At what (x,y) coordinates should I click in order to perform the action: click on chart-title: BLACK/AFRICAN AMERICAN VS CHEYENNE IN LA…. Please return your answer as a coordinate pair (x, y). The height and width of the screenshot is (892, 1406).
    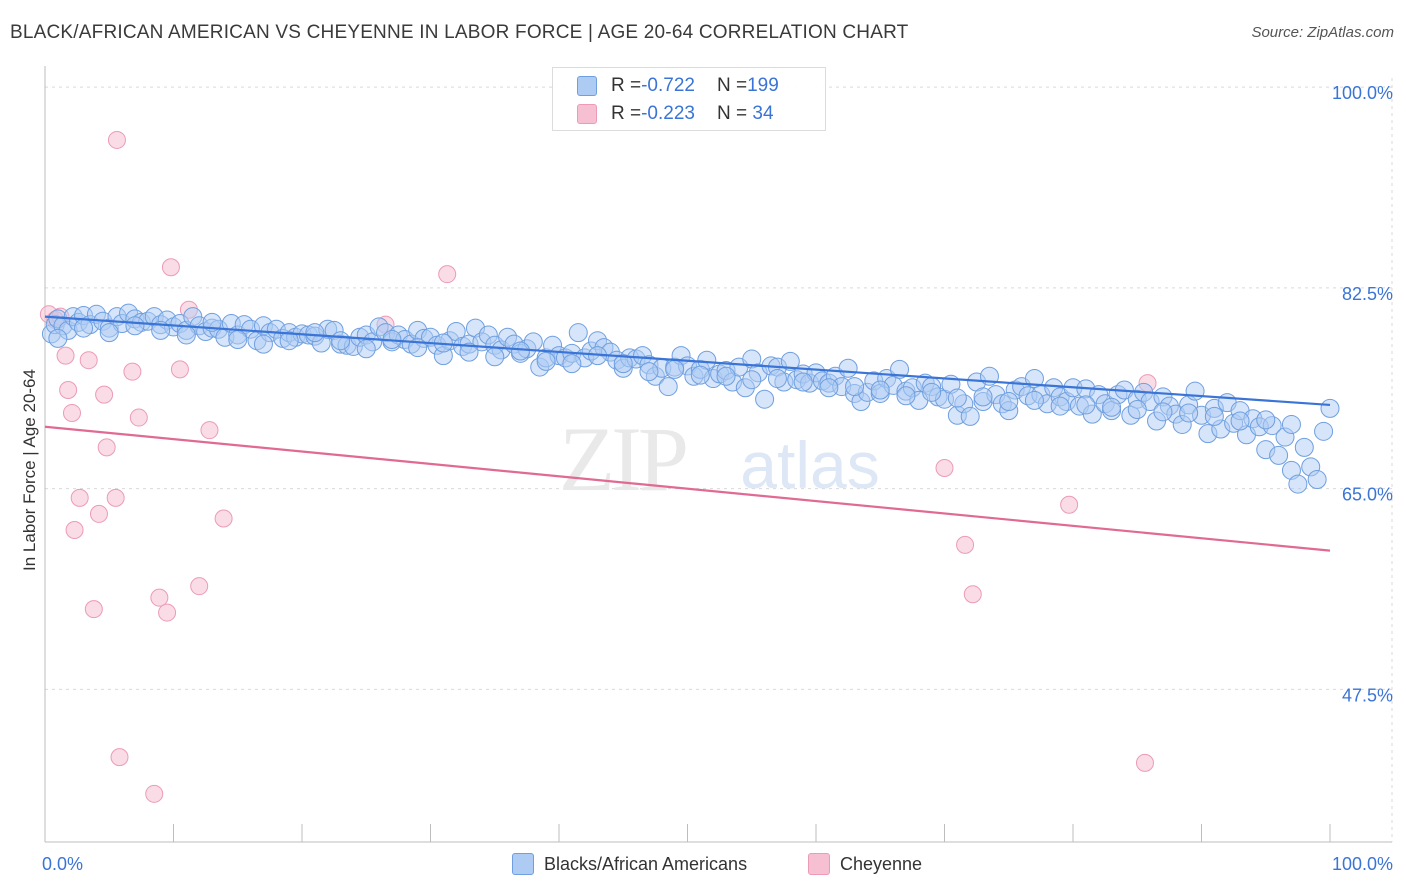
    Looking at the image, I should click on (459, 32).